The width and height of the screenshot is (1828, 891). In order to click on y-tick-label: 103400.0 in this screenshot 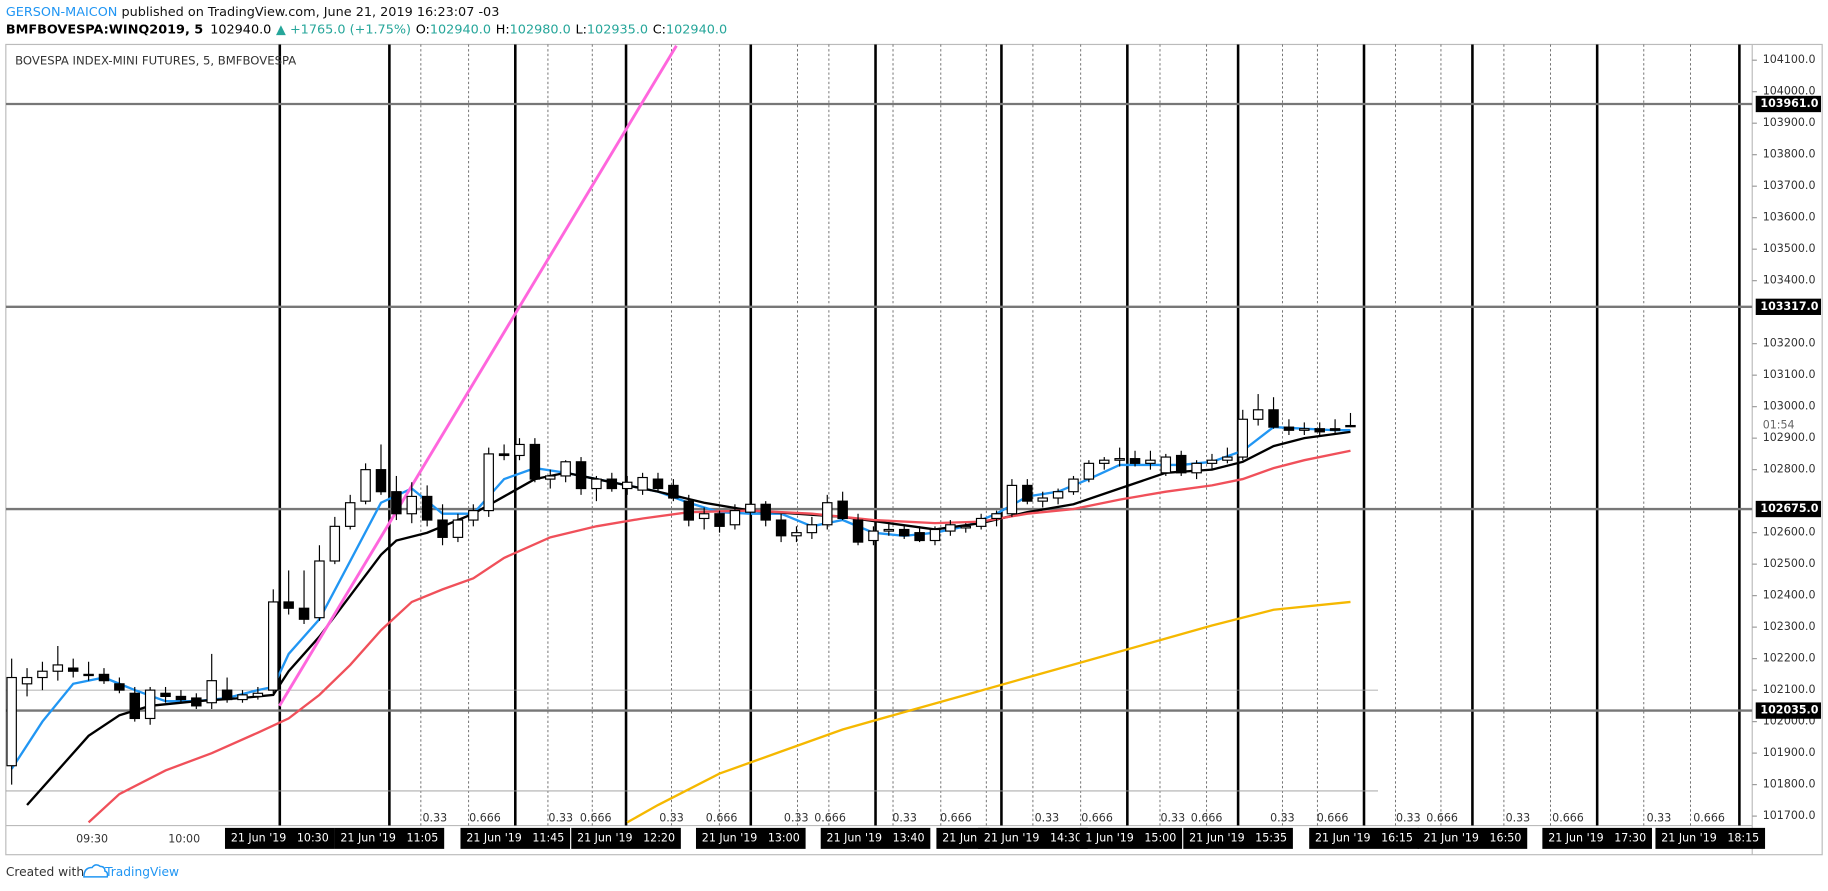, I will do `click(1789, 280)`.